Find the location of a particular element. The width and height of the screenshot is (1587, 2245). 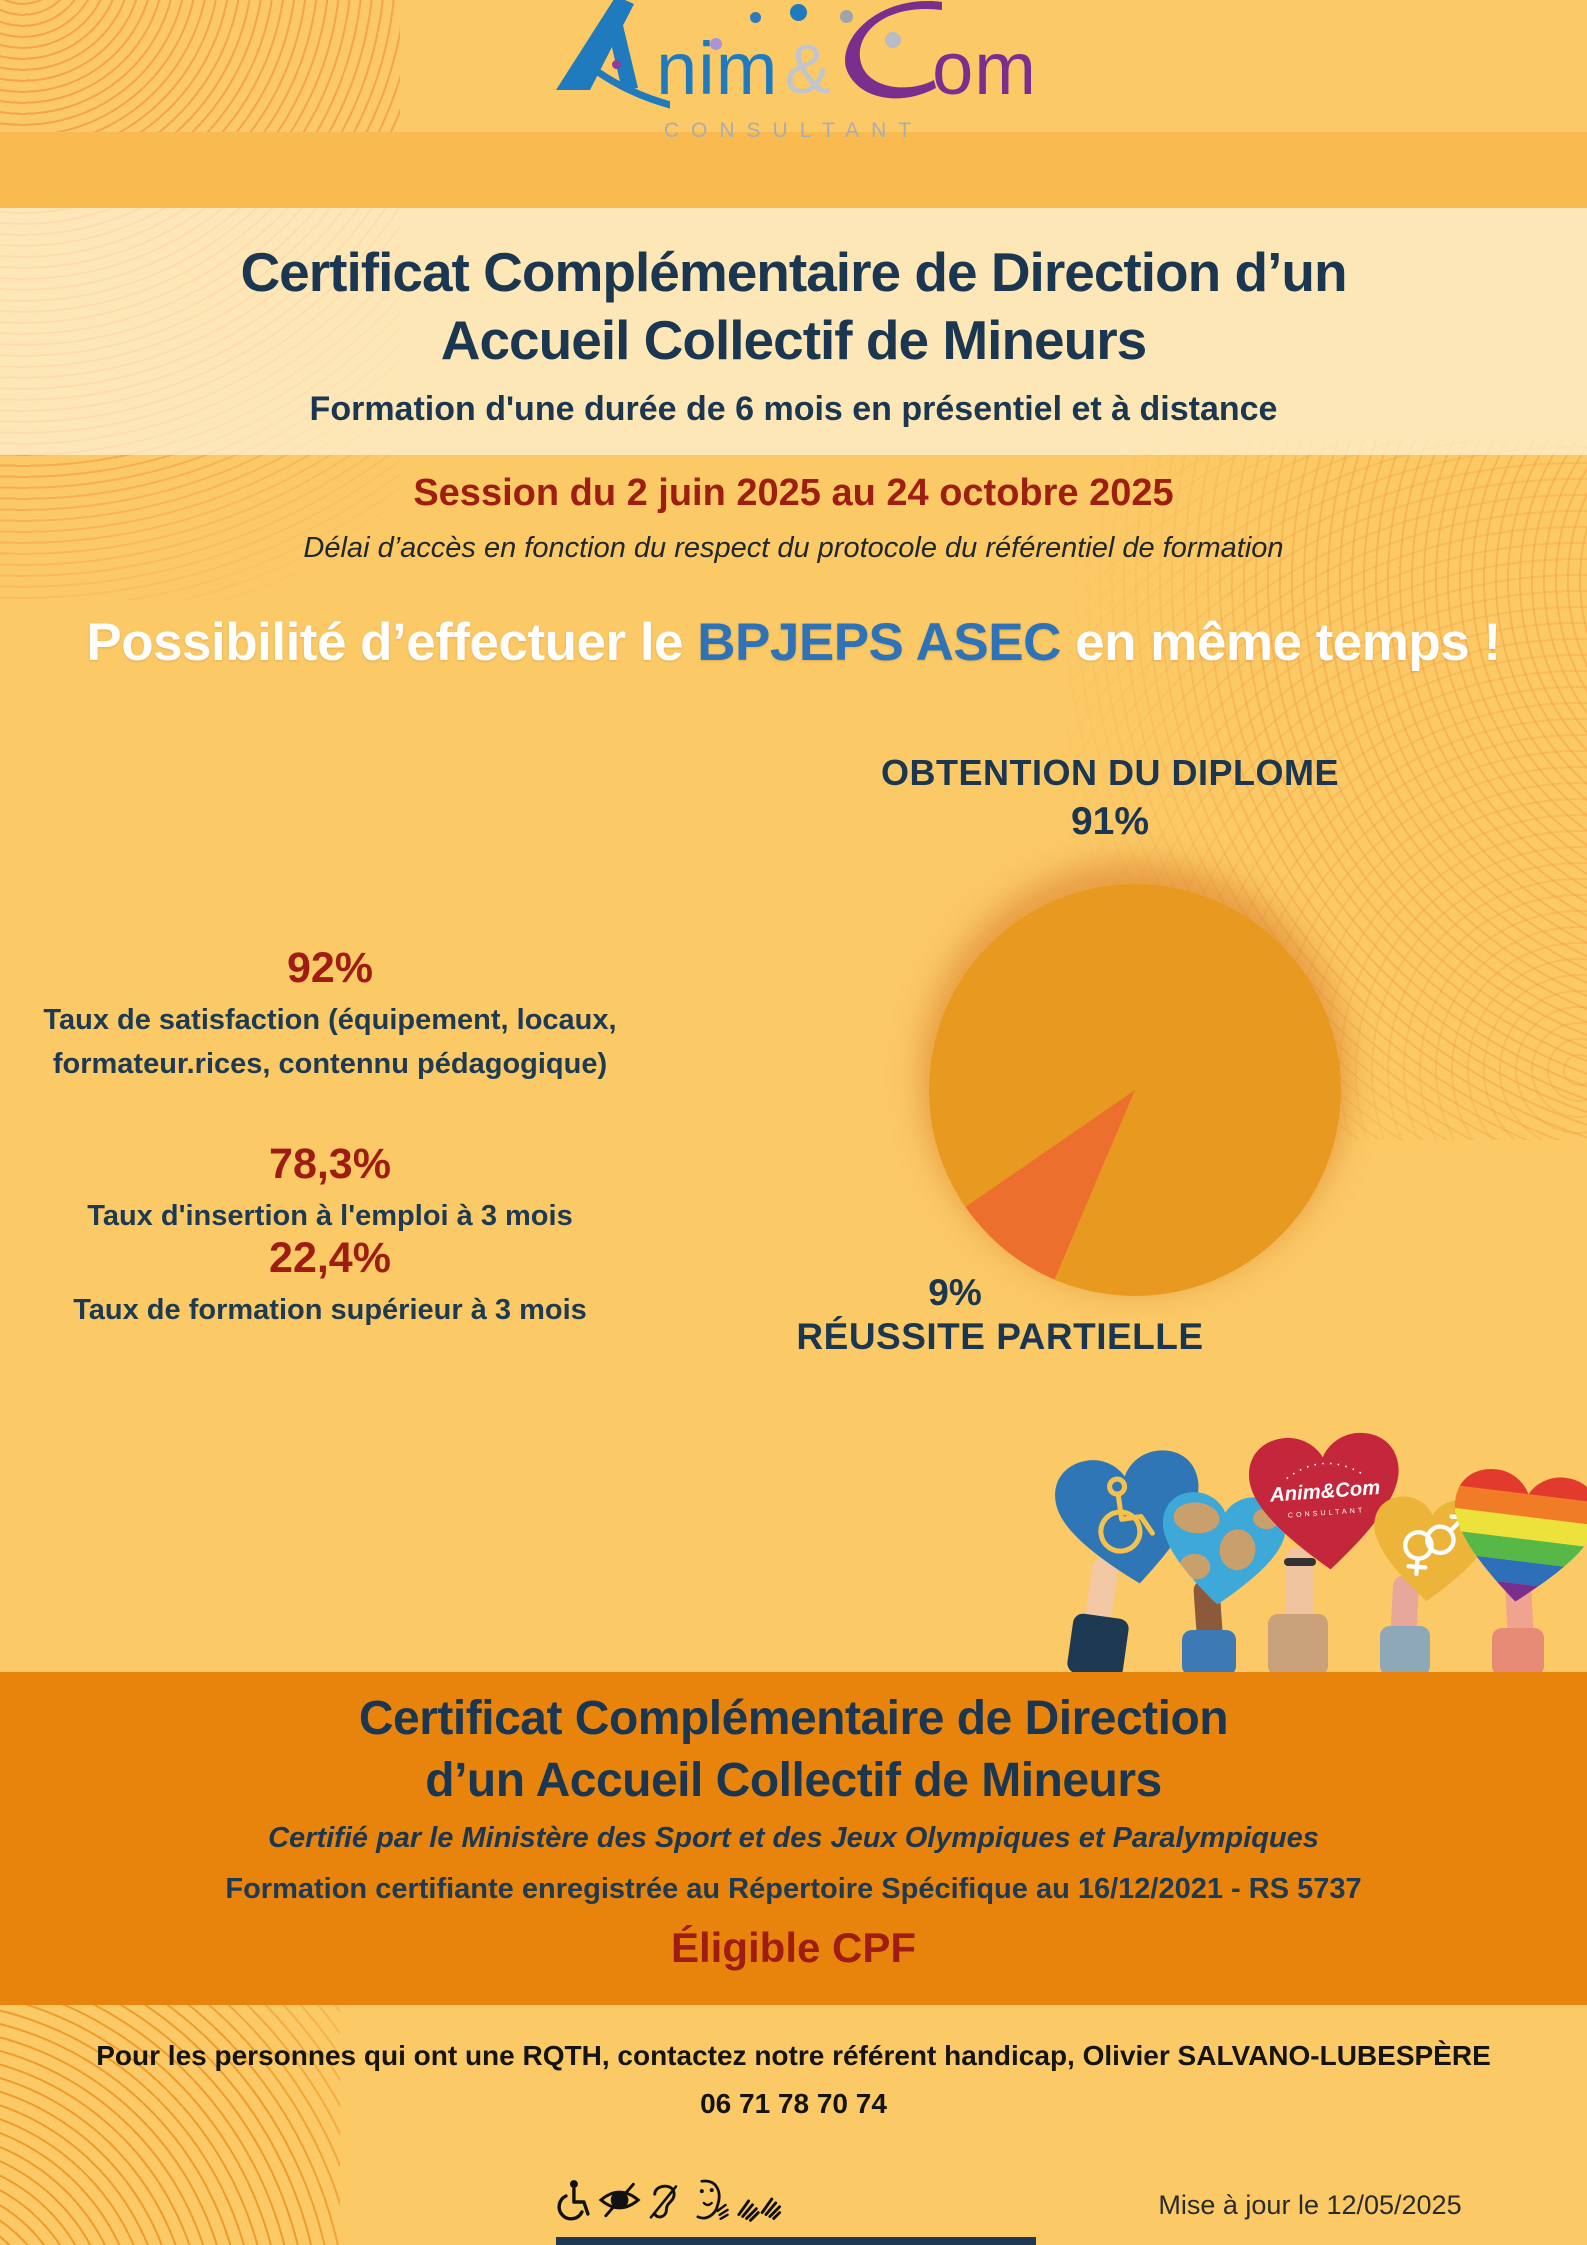

further-training-rate-label: Taux de formation supérieur à 3 mois is located at coordinates (330, 1310).